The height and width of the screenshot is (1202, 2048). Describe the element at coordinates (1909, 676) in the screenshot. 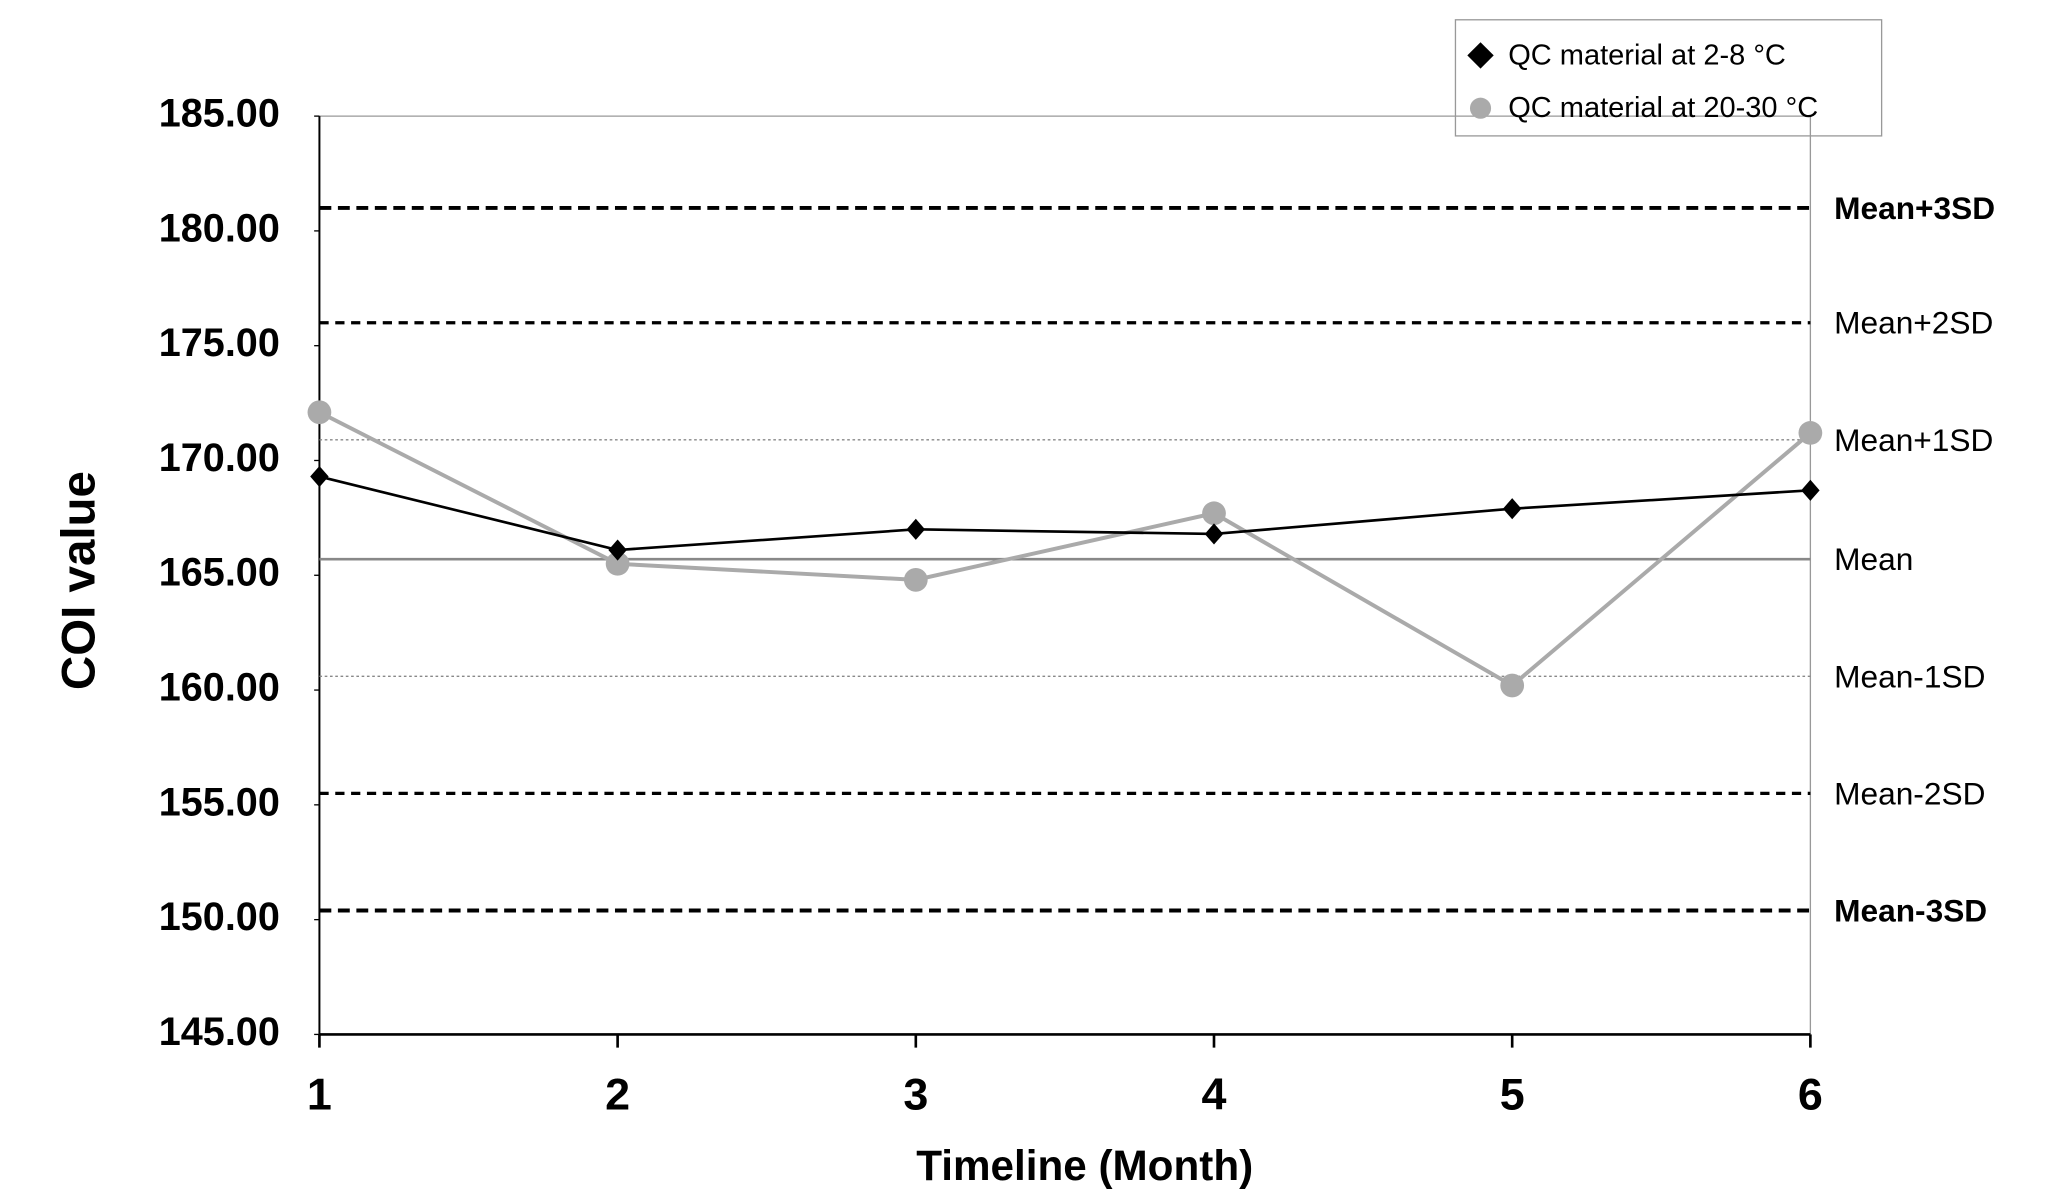

I see `reference-label: Mean-1SD` at that location.